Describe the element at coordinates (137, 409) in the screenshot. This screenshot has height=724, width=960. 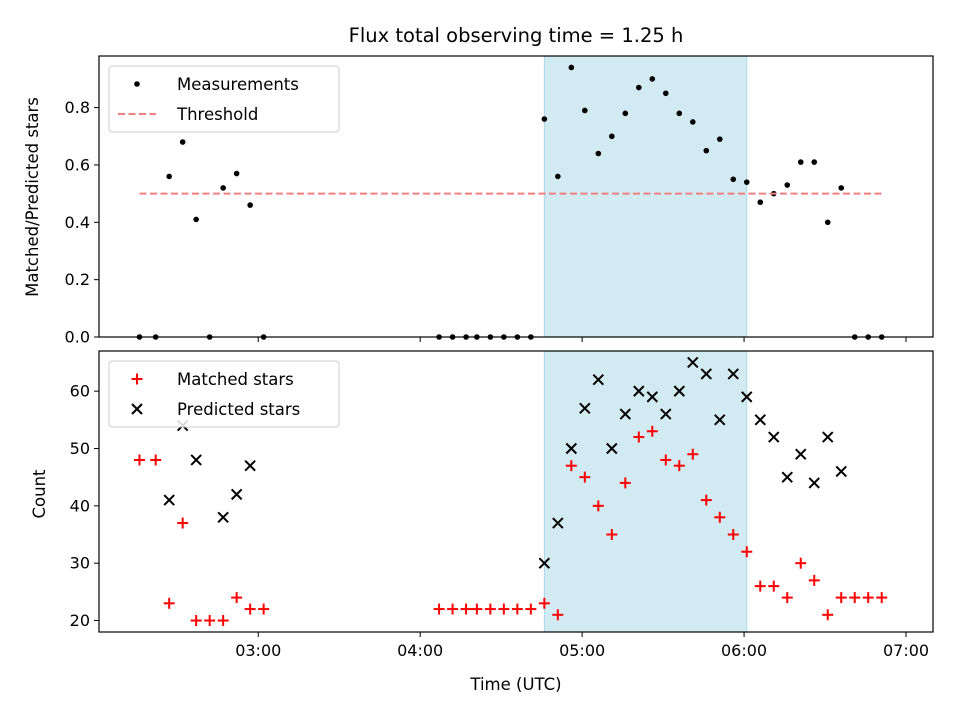
I see `legend-marker-predicted` at that location.